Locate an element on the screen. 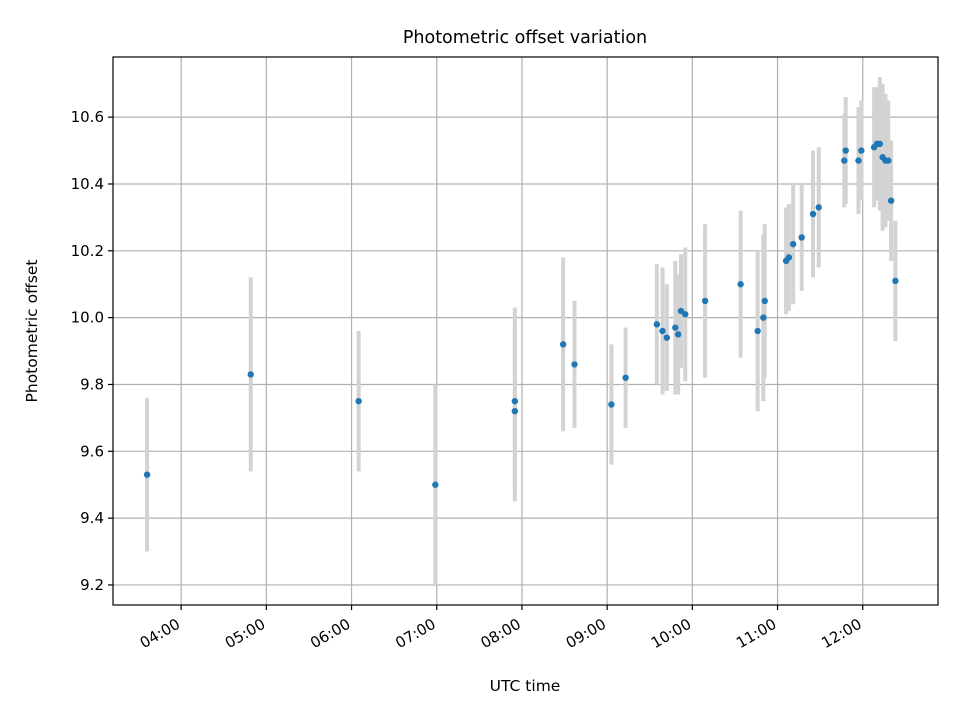 The width and height of the screenshot is (960, 720). y-tick-label: 9.2 is located at coordinates (92, 585).